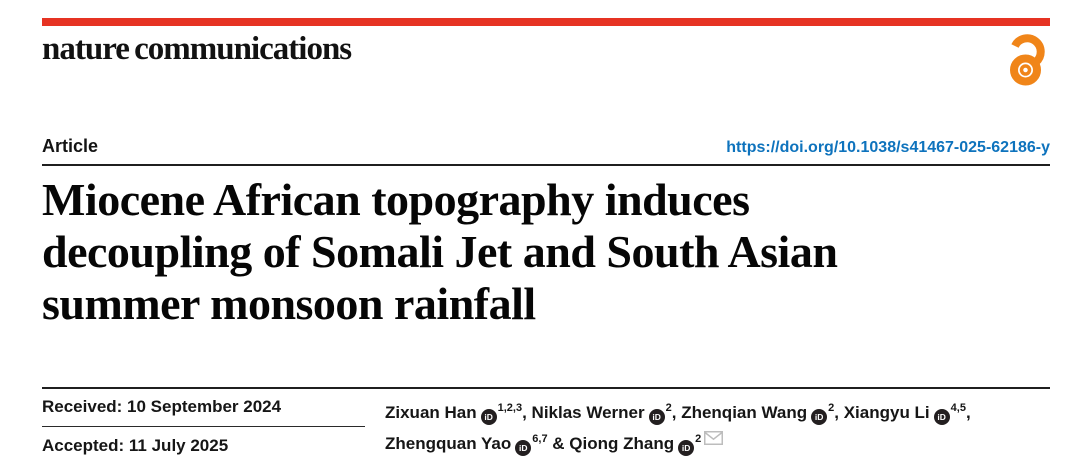  Describe the element at coordinates (197, 49) in the screenshot. I see `journal-logo: nature communications` at that location.